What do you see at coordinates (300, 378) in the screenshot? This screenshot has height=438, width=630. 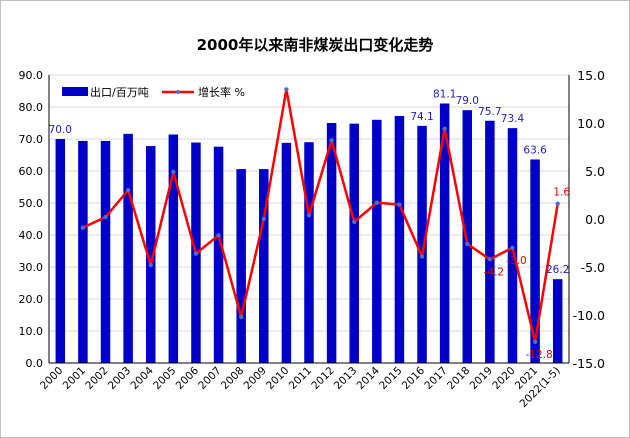 I see `x-tick-label: 2011` at bounding box center [300, 378].